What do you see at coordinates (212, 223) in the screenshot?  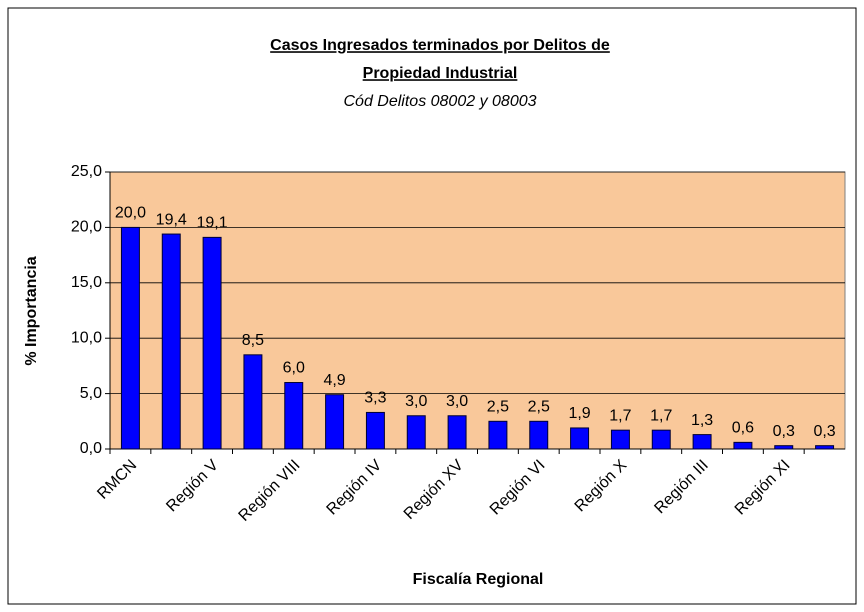 I see `value-label: 19,1` at bounding box center [212, 223].